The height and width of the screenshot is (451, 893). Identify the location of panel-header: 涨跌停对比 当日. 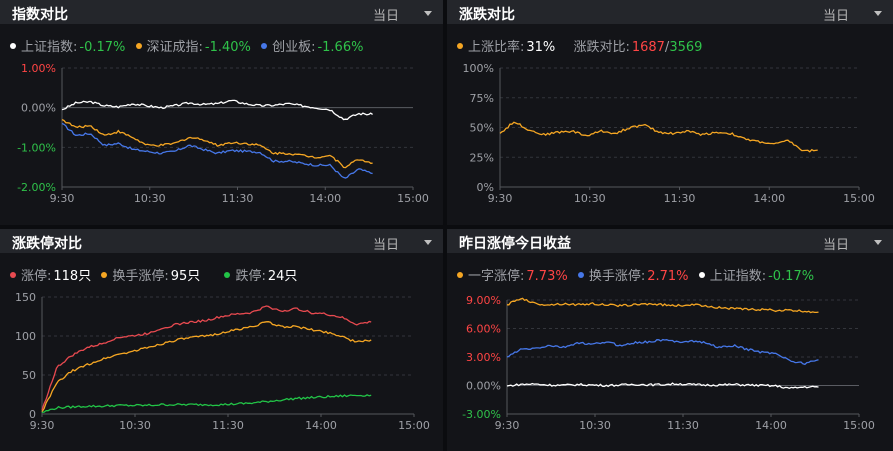
(221, 241).